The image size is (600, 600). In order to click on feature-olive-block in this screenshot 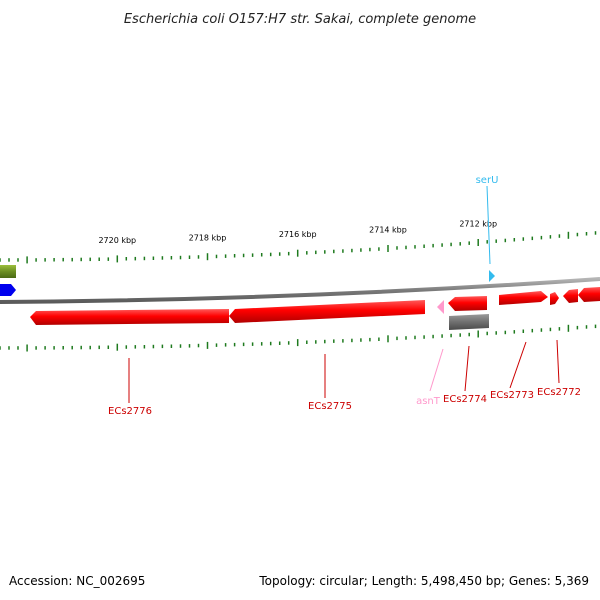, I will do `click(8, 271)`.